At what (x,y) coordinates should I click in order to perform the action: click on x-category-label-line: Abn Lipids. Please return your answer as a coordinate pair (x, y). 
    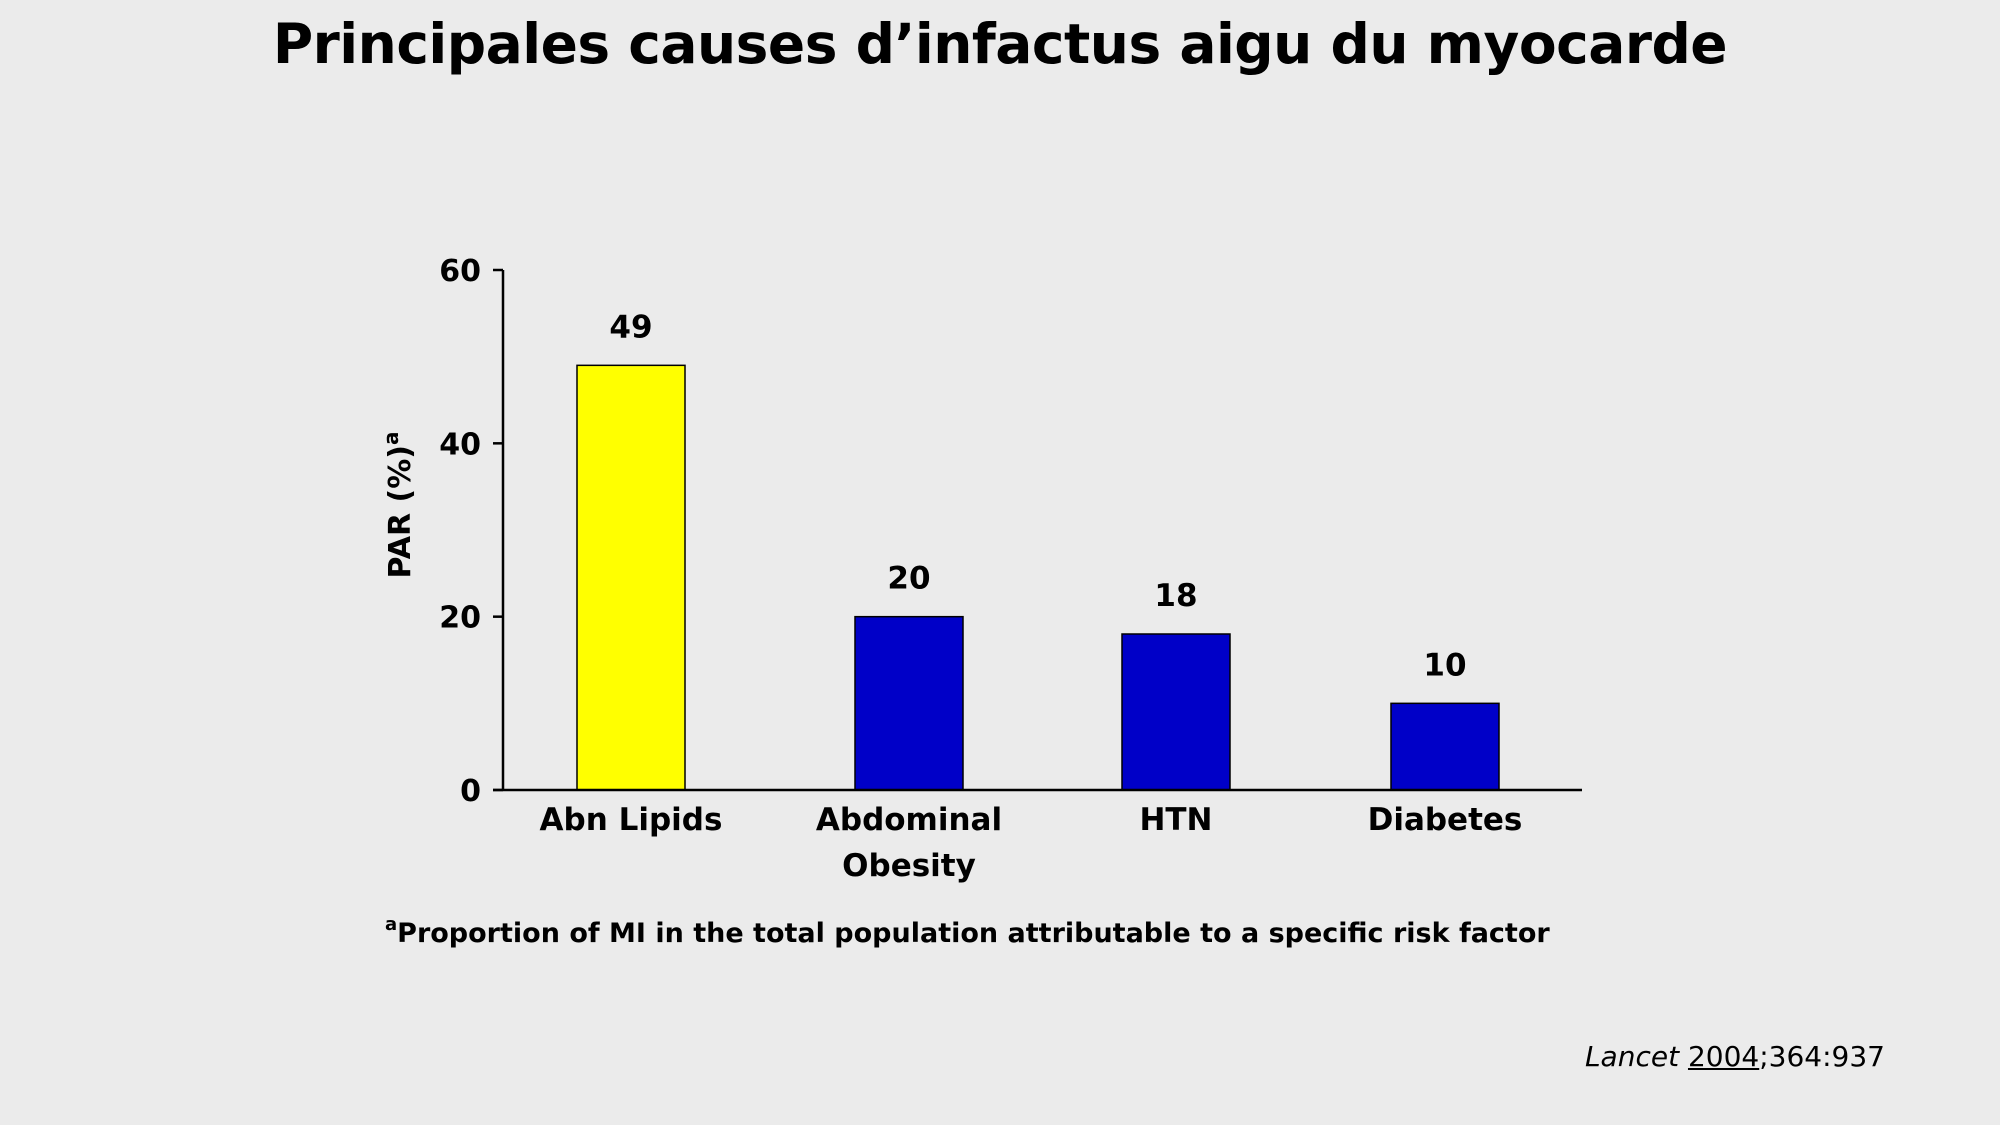
    Looking at the image, I should click on (631, 820).